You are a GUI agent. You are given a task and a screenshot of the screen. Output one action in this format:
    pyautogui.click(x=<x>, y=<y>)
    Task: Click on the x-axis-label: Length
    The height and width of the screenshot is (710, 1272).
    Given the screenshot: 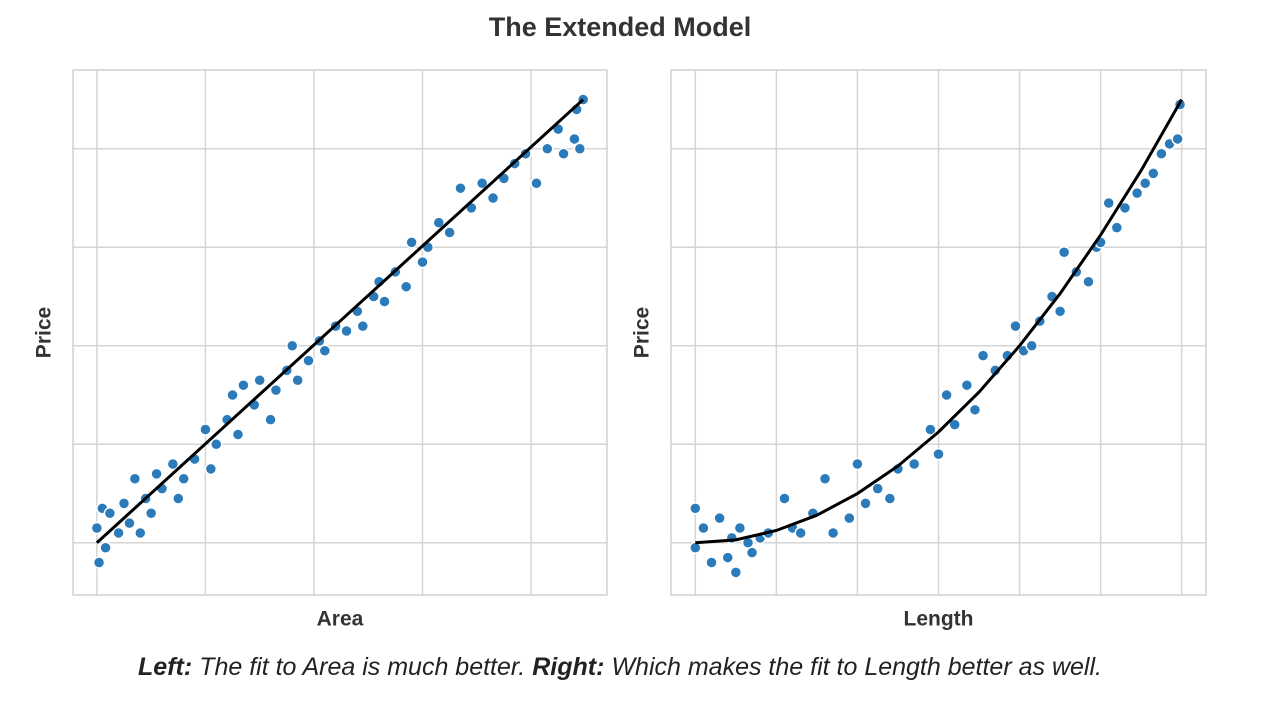 What is the action you would take?
    pyautogui.click(x=939, y=619)
    